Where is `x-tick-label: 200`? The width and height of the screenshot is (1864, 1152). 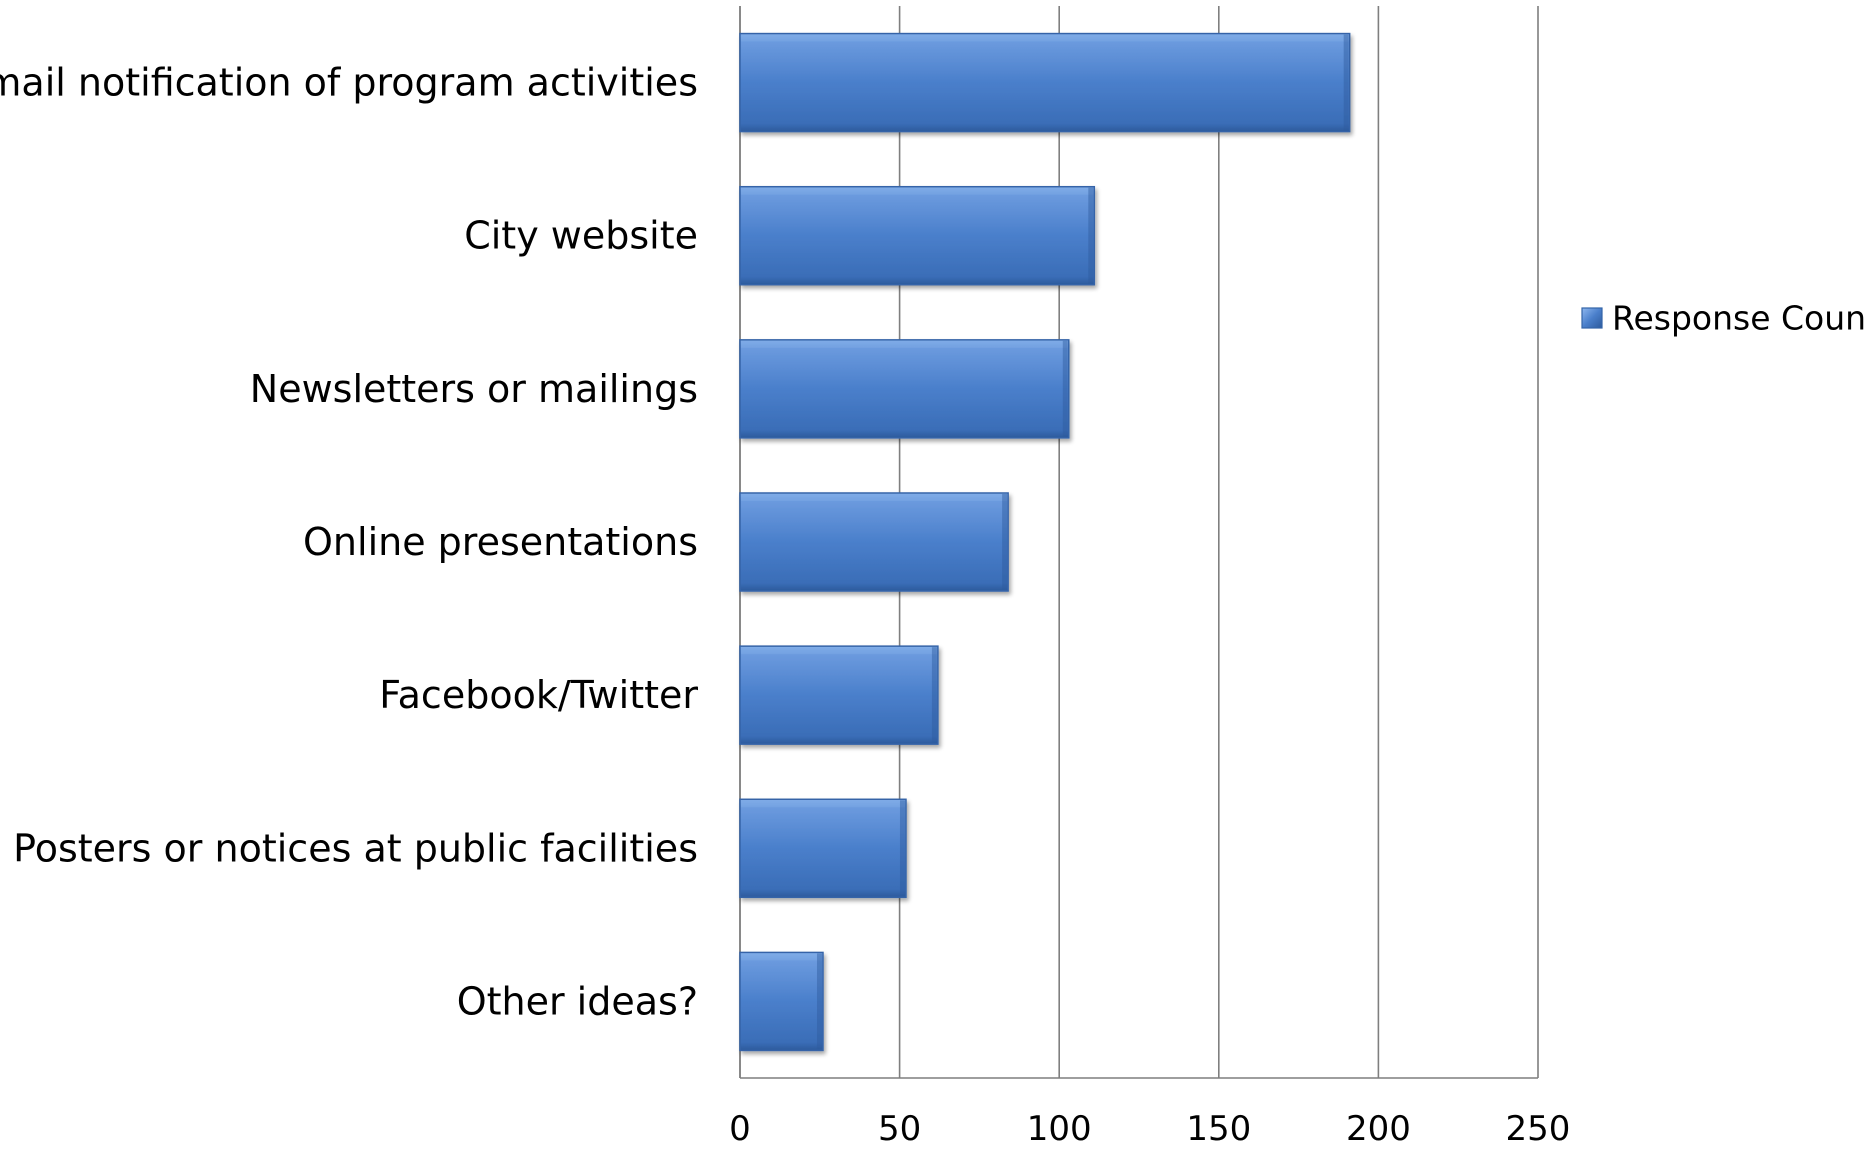 x-tick-label: 200 is located at coordinates (1378, 1129).